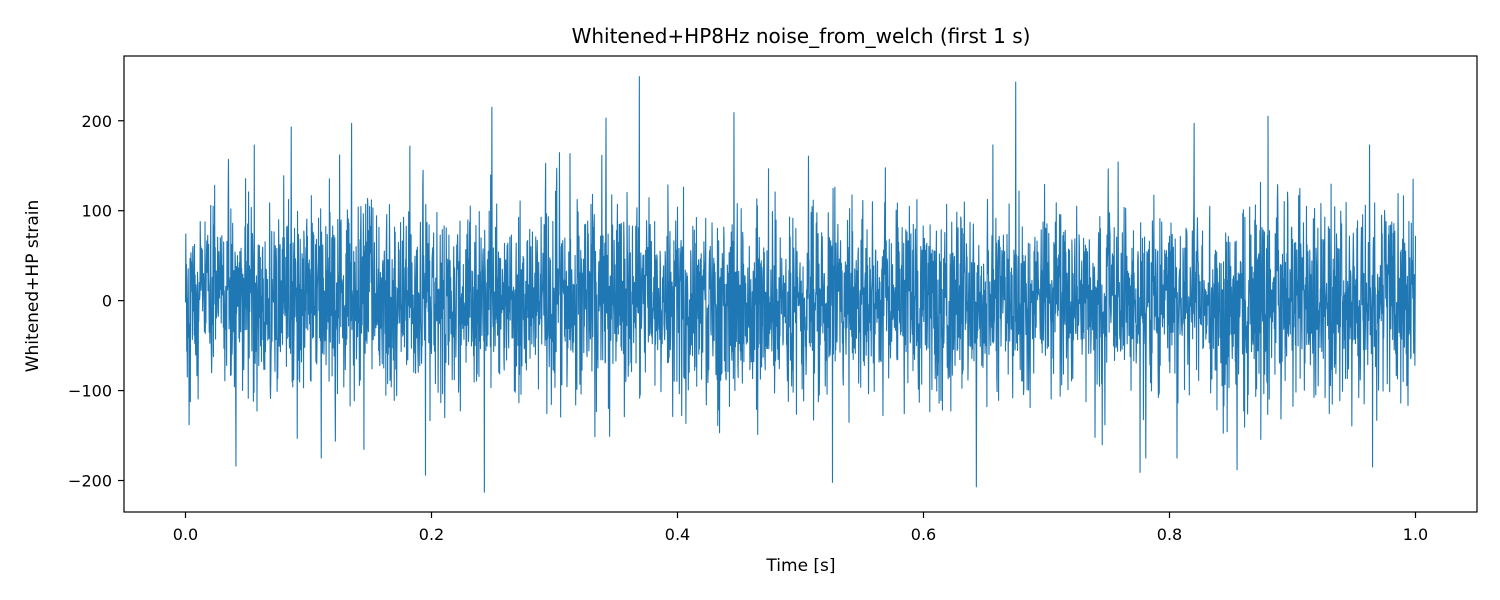 The height and width of the screenshot is (600, 1500). What do you see at coordinates (185, 534) in the screenshot?
I see `x-tick-label: 0.0` at bounding box center [185, 534].